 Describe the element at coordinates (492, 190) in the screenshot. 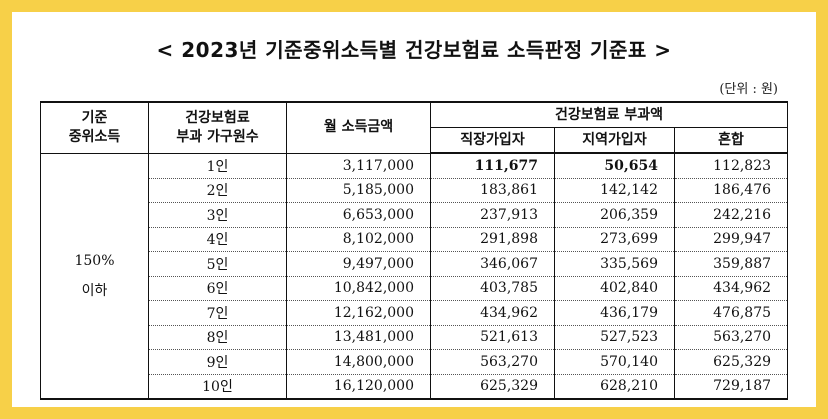

I see `employee-cell: 183,861` at that location.